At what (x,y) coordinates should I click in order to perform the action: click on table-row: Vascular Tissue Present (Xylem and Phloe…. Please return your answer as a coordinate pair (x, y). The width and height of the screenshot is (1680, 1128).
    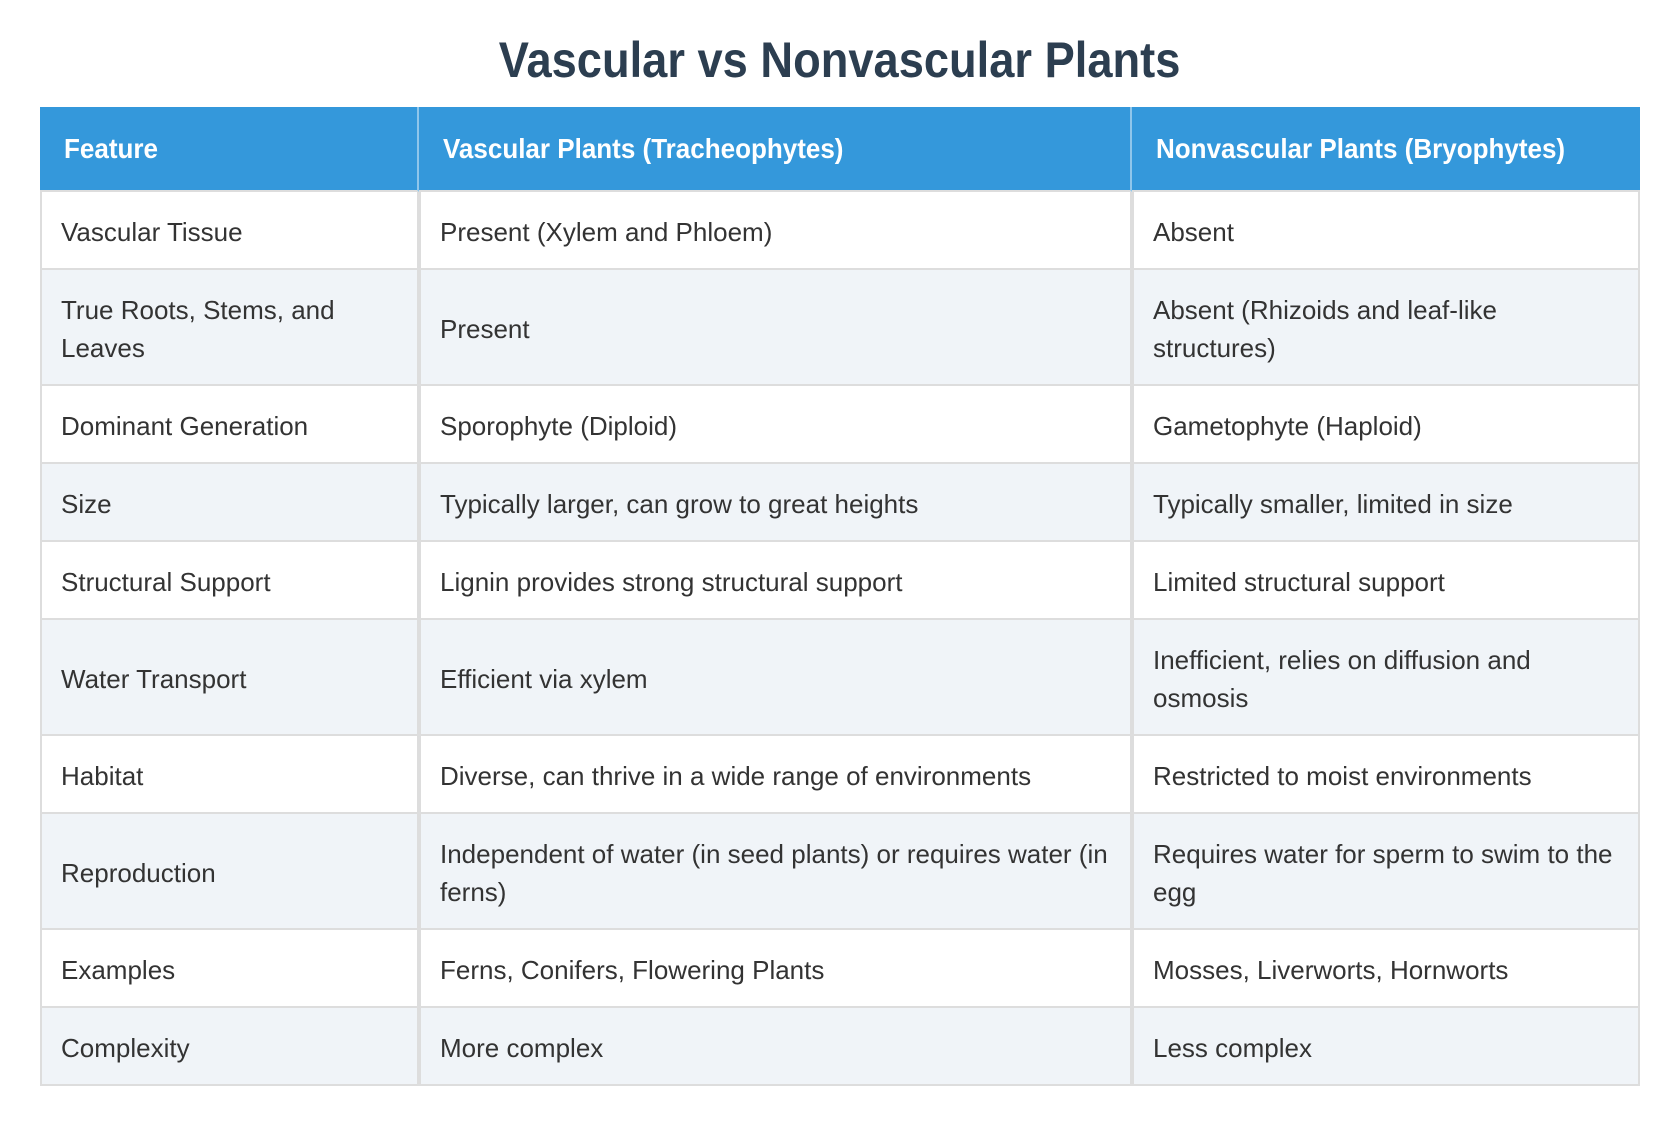
    Looking at the image, I should click on (840, 231).